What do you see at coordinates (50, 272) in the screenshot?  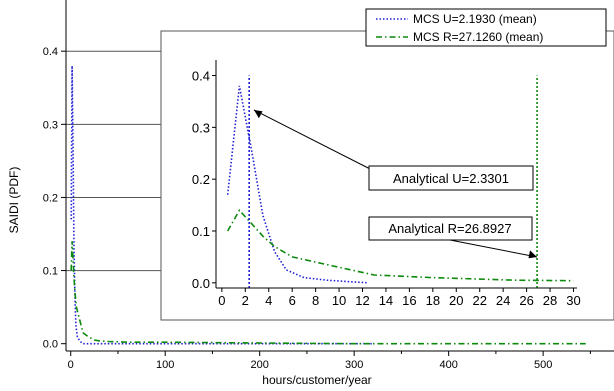 I see `main-y-tick-label: 0.1` at bounding box center [50, 272].